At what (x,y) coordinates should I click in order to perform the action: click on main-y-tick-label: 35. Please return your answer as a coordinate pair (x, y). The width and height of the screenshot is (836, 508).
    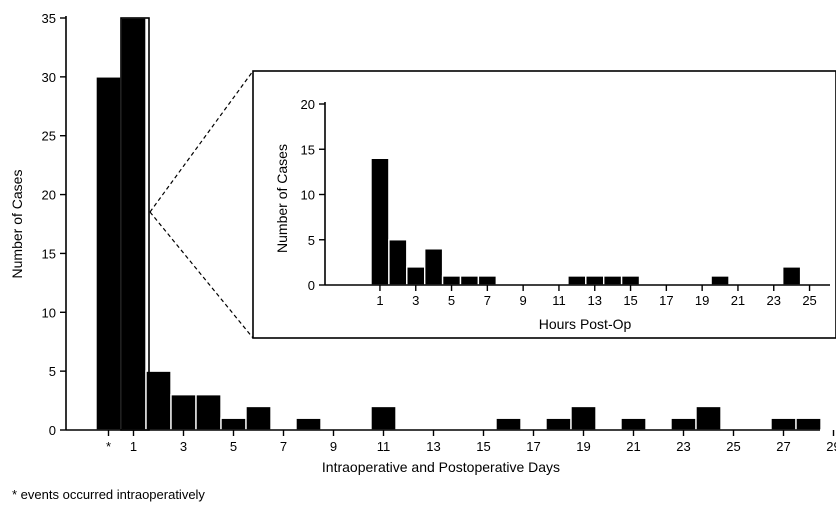
    Looking at the image, I should click on (49, 18).